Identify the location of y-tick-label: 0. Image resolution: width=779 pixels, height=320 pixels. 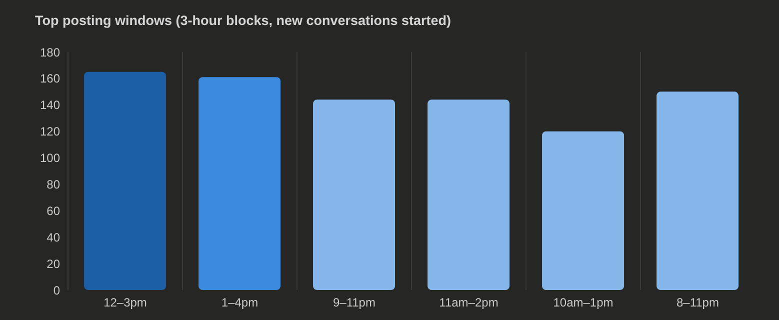
(56, 290).